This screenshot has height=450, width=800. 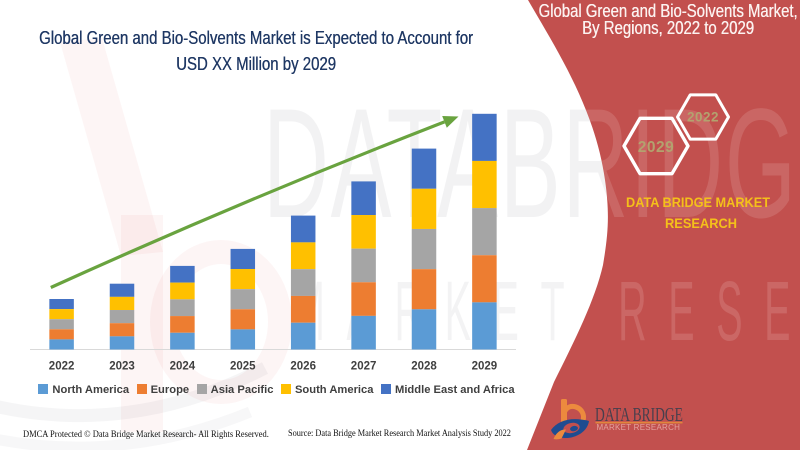 What do you see at coordinates (364, 367) in the screenshot?
I see `svg-text: 2027` at bounding box center [364, 367].